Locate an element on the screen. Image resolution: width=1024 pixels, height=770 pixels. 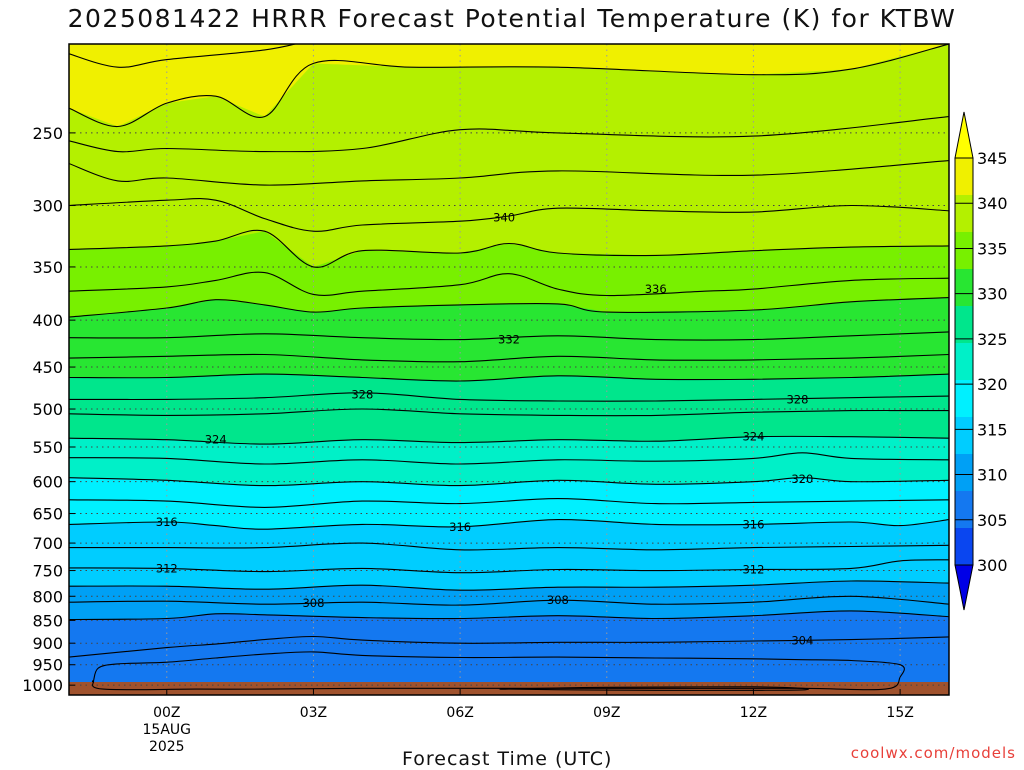
contour-label-text: 312 is located at coordinates (167, 568).